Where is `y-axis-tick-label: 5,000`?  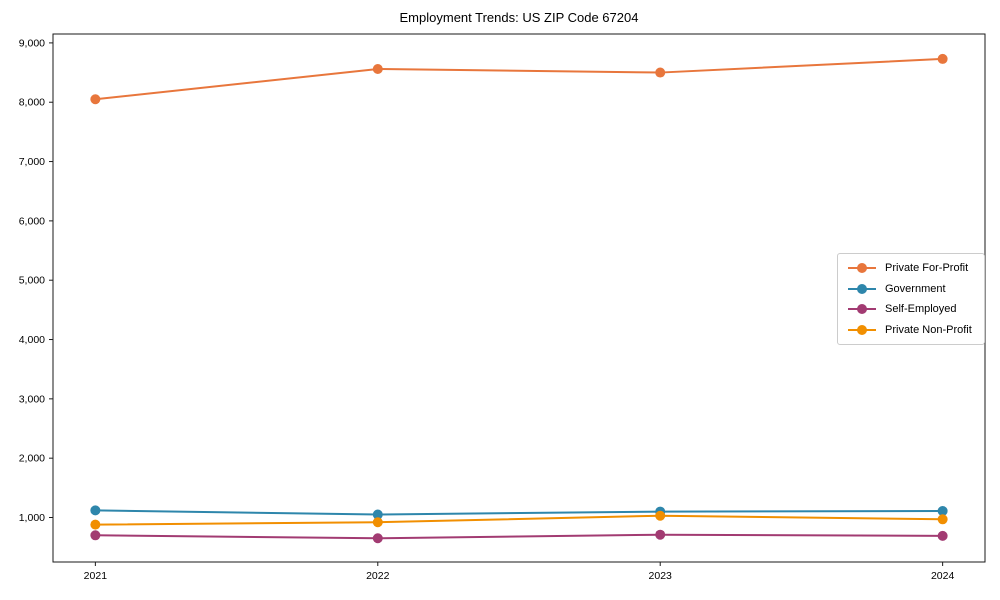 y-axis-tick-label: 5,000 is located at coordinates (32, 281).